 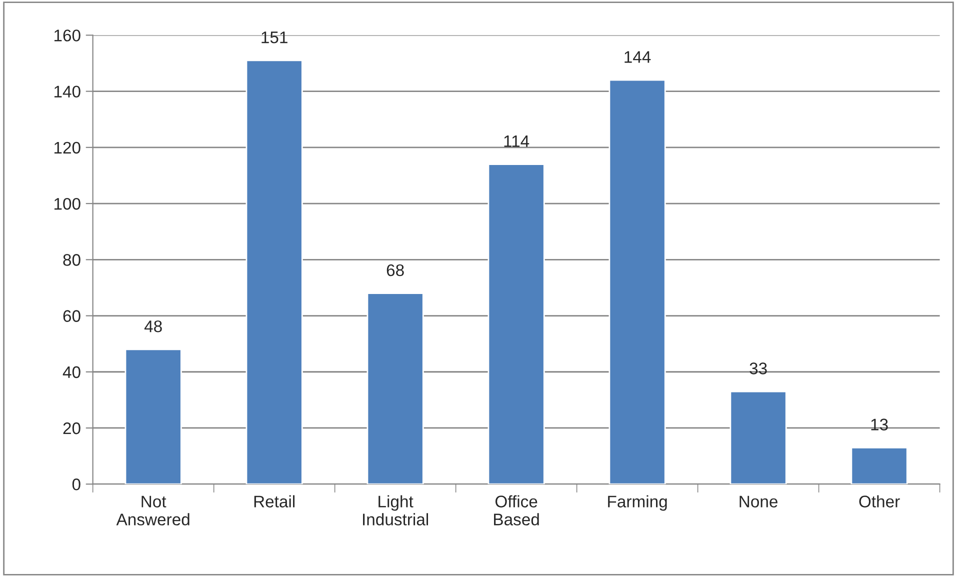 What do you see at coordinates (275, 38) in the screenshot?
I see `data-label: 151` at bounding box center [275, 38].